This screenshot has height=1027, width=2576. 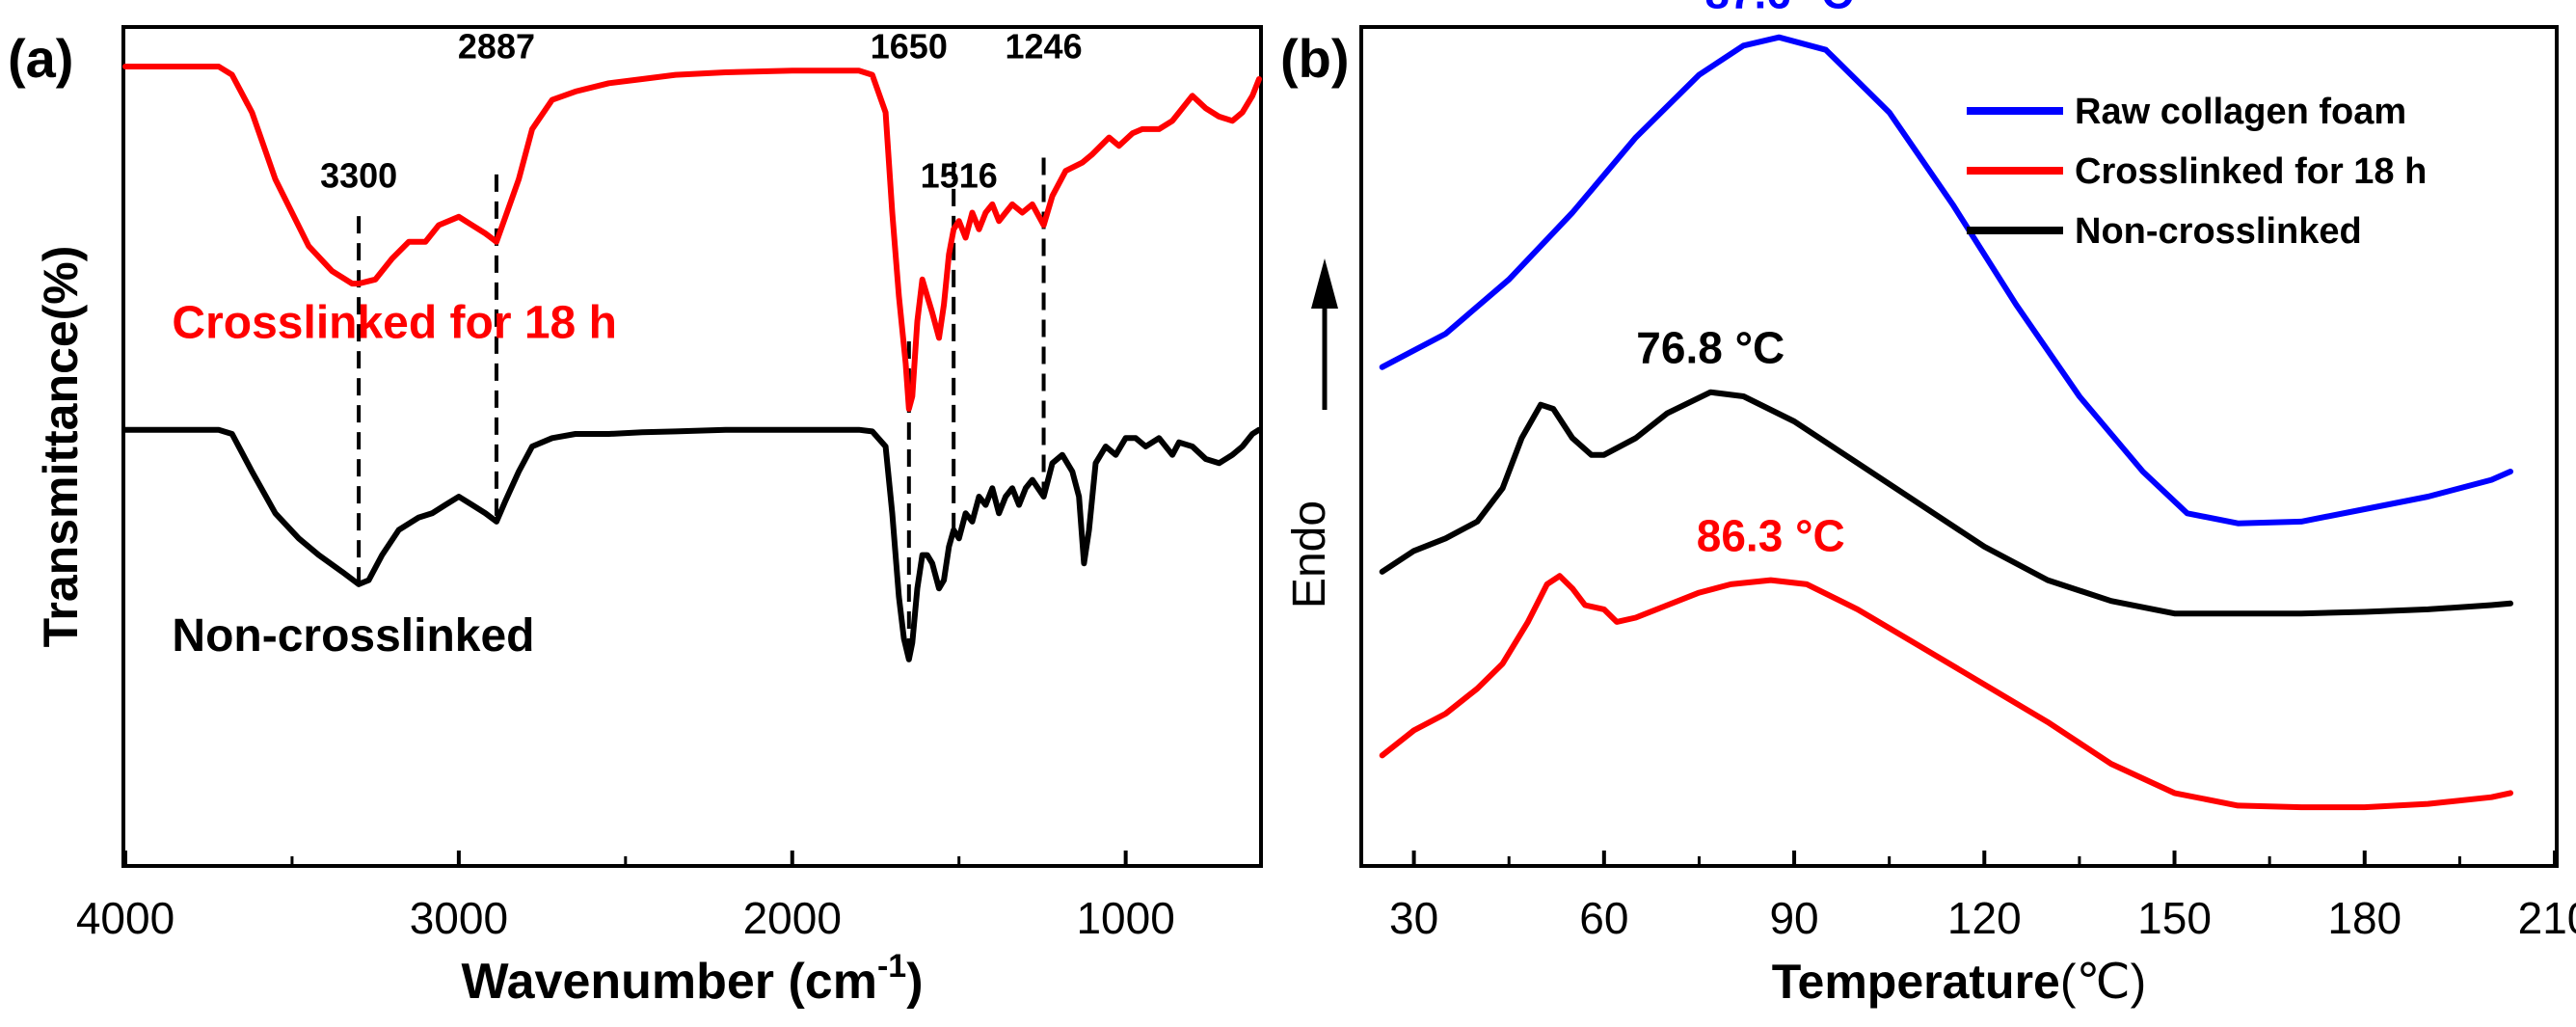 What do you see at coordinates (2251, 171) in the screenshot?
I see `legend-label-crosslinked-for-18-h: Crosslinked for 18 h` at bounding box center [2251, 171].